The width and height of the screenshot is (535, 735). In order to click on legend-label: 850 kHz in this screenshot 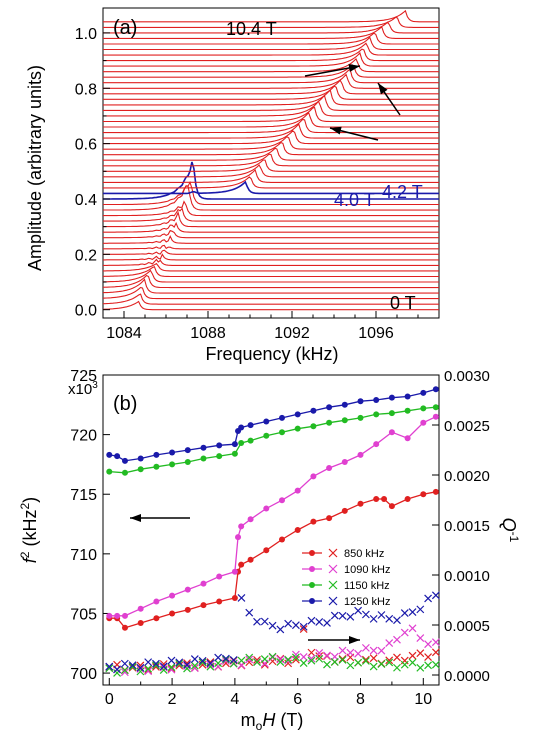, I will do `click(364, 554)`.